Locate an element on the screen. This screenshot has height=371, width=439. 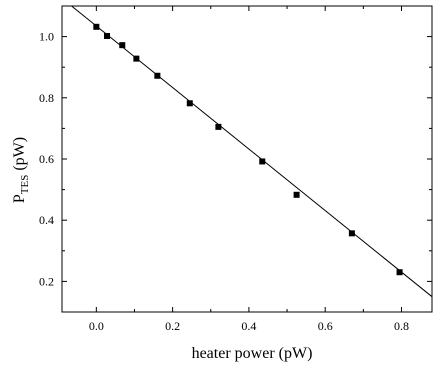
x-tick-label: 0.6 is located at coordinates (325, 326).